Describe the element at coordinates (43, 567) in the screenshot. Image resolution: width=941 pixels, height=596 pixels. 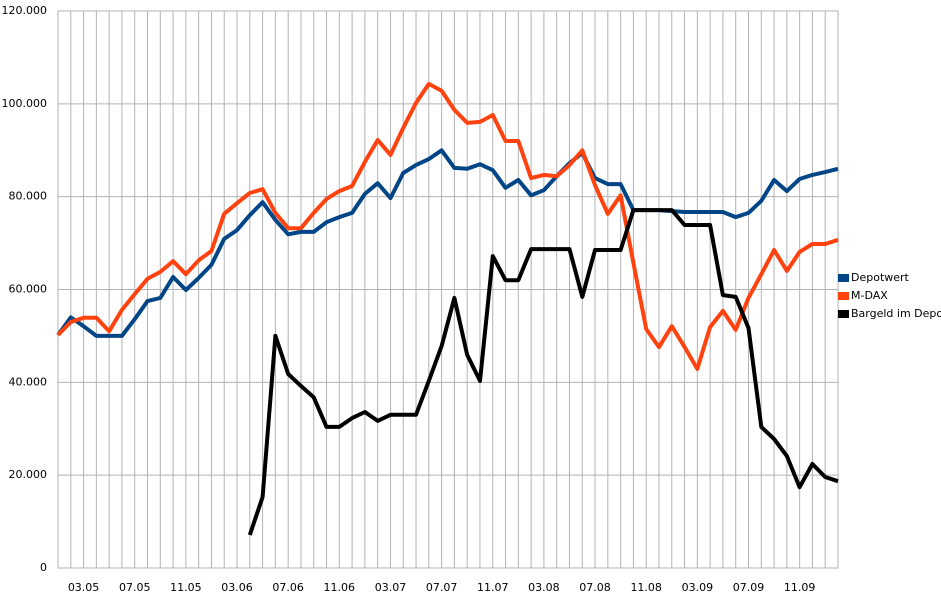
I see `y-tick-label: 0` at that location.